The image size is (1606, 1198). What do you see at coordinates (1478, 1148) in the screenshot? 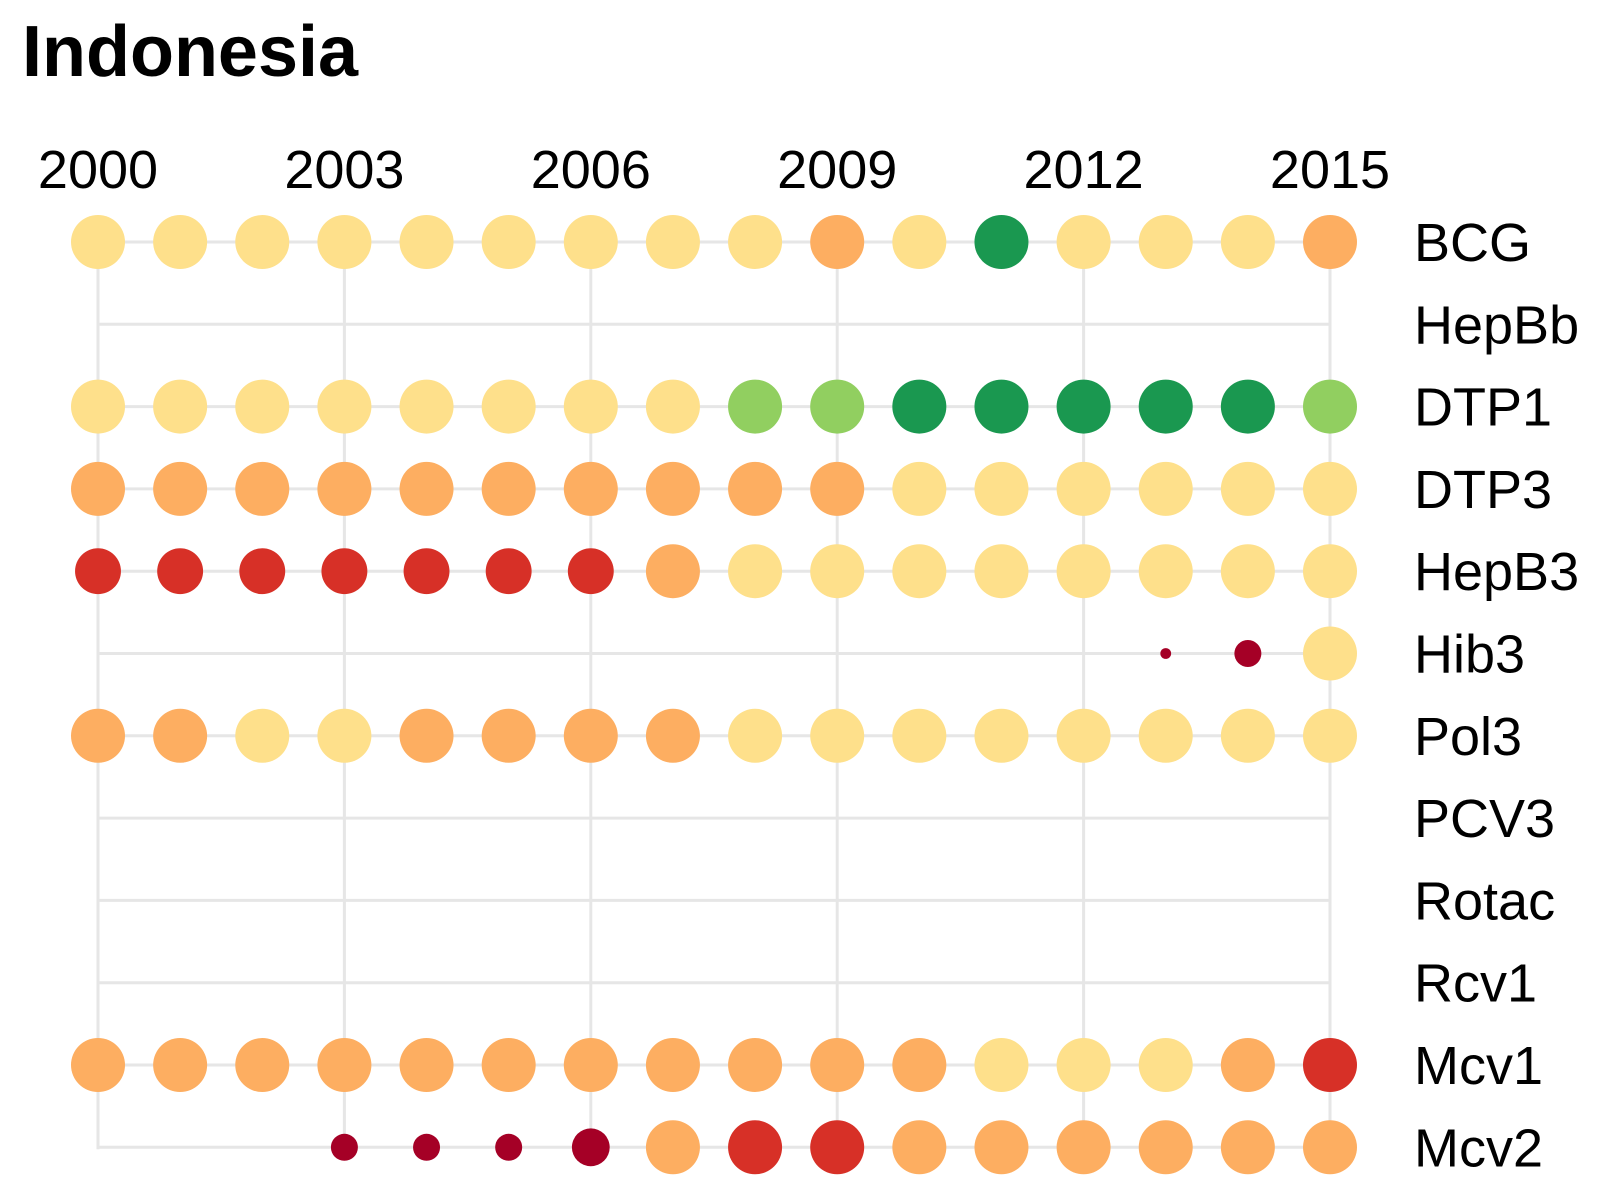
I see `y-category-label: Mcv2` at bounding box center [1478, 1148].